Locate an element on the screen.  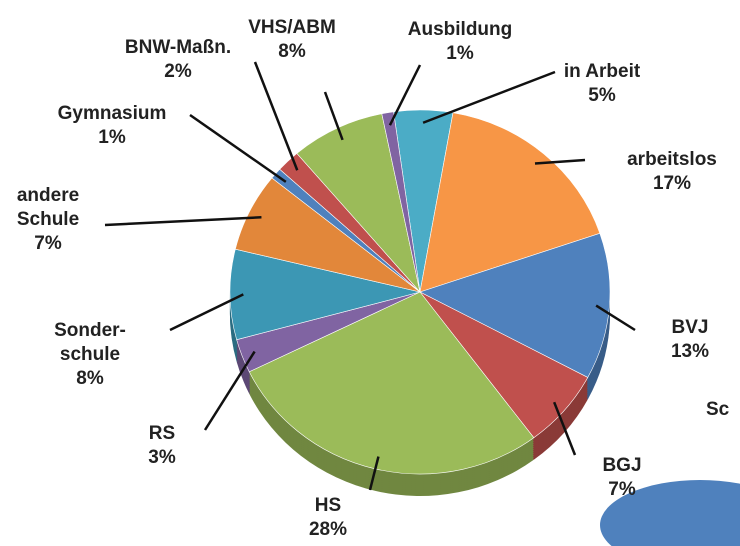
slice-label: Ausbildung 1% is located at coordinates (460, 42).